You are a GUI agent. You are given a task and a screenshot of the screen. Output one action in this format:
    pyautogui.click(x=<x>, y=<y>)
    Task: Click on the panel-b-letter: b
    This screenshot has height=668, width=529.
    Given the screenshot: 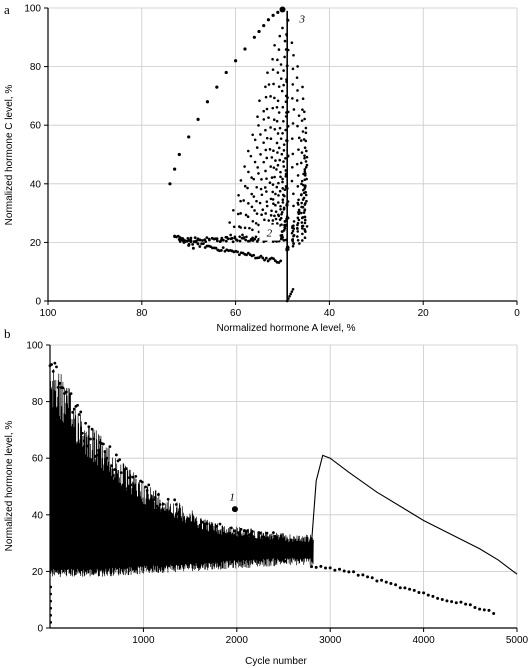 What is the action you would take?
    pyautogui.click(x=7, y=333)
    